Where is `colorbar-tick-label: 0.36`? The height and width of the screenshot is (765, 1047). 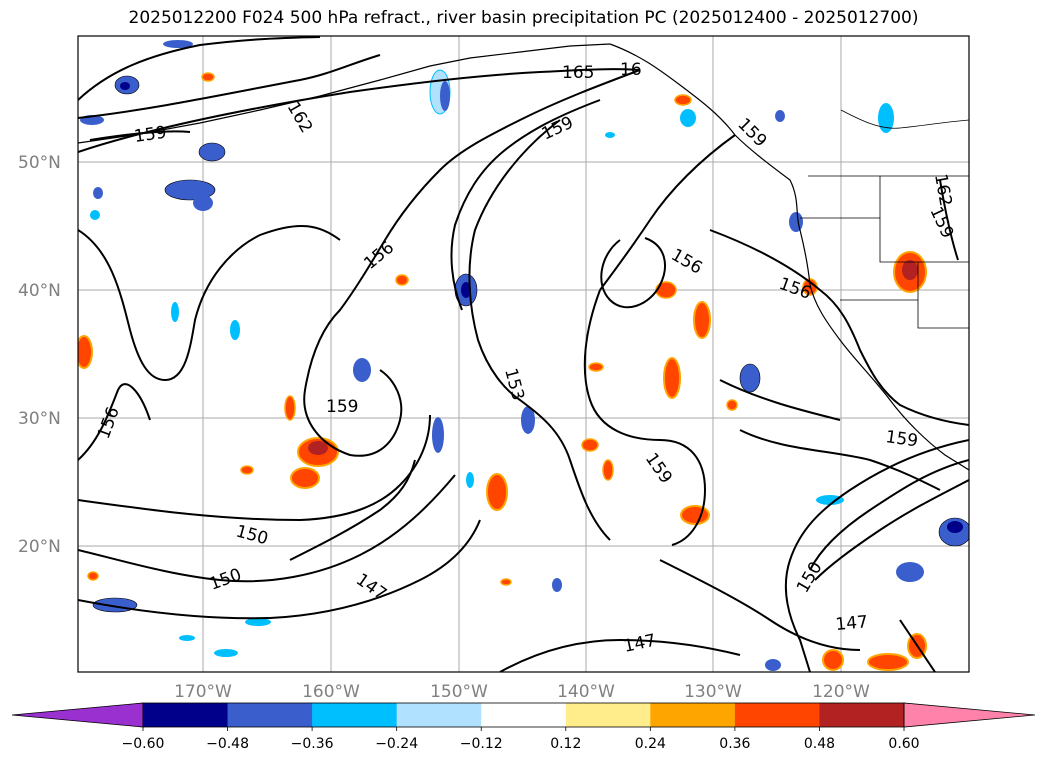
colorbar-tick-label: 0.36 is located at coordinates (734, 744).